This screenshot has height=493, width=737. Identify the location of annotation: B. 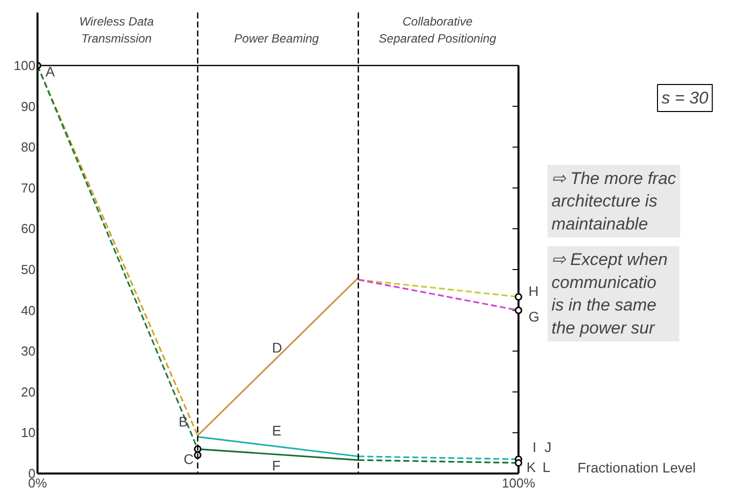
(183, 422).